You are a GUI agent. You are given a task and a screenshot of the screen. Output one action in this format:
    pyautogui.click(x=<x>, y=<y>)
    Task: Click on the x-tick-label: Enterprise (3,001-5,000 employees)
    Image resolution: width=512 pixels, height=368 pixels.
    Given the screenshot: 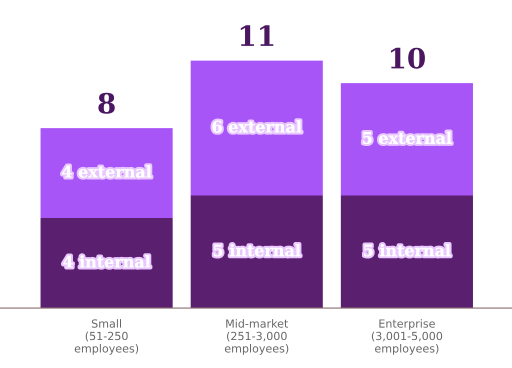 What is the action you would take?
    pyautogui.click(x=407, y=337)
    